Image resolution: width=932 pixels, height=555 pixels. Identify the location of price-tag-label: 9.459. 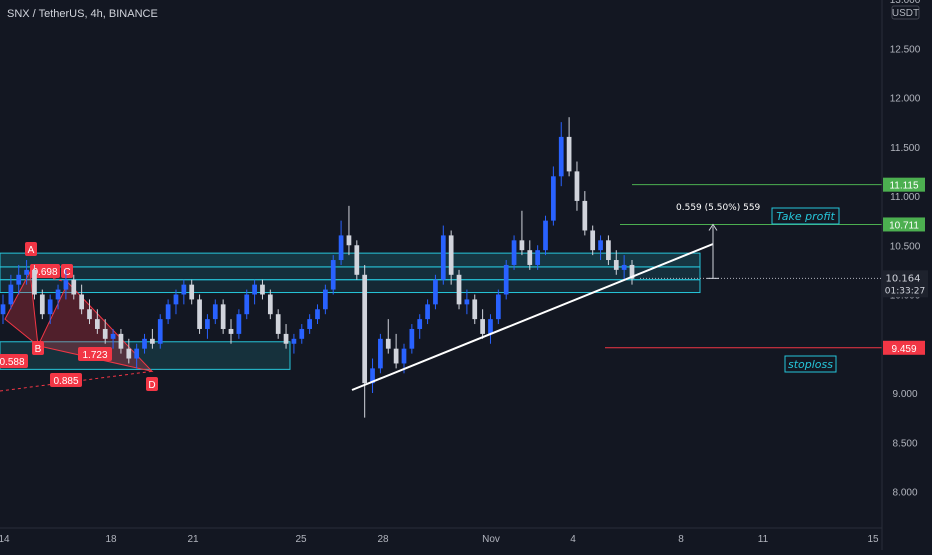
(903, 349).